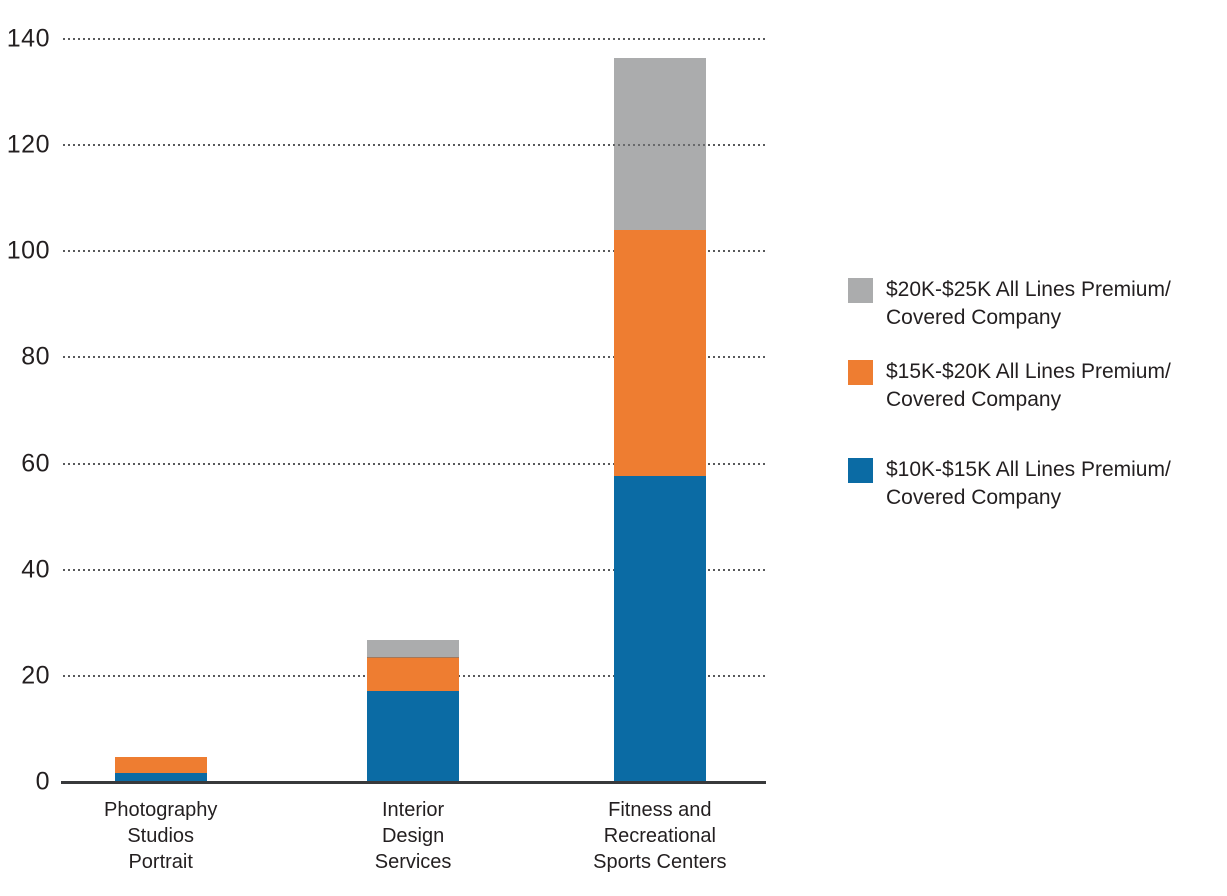  I want to click on y-axis-tick-label: 100, so click(28, 250).